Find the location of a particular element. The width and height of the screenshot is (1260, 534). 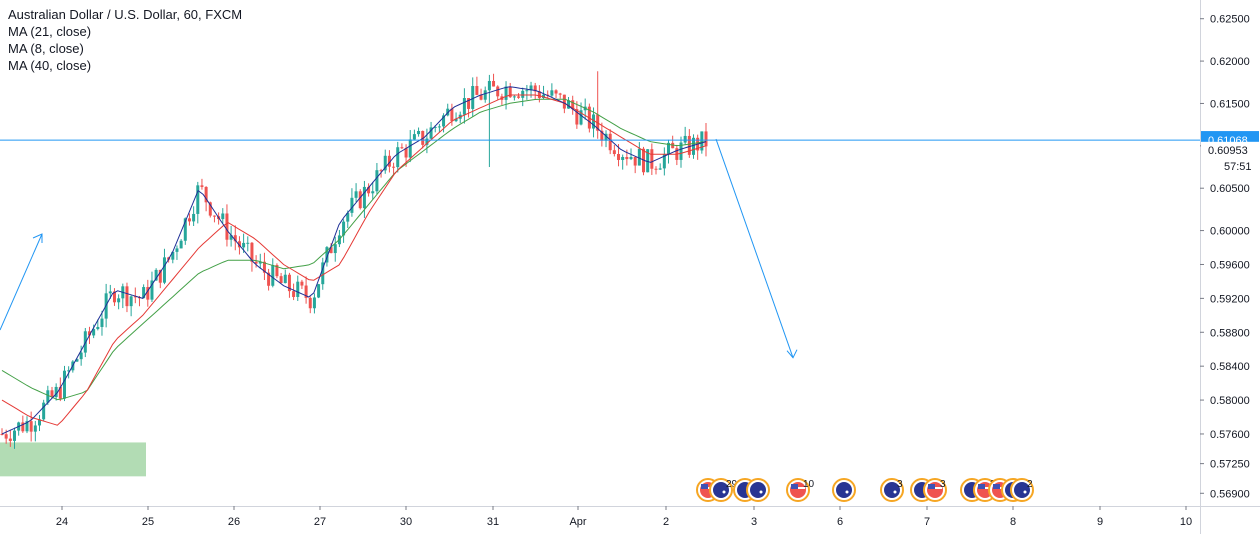

indicator-ma40: MA (40, close) is located at coordinates (50, 65).